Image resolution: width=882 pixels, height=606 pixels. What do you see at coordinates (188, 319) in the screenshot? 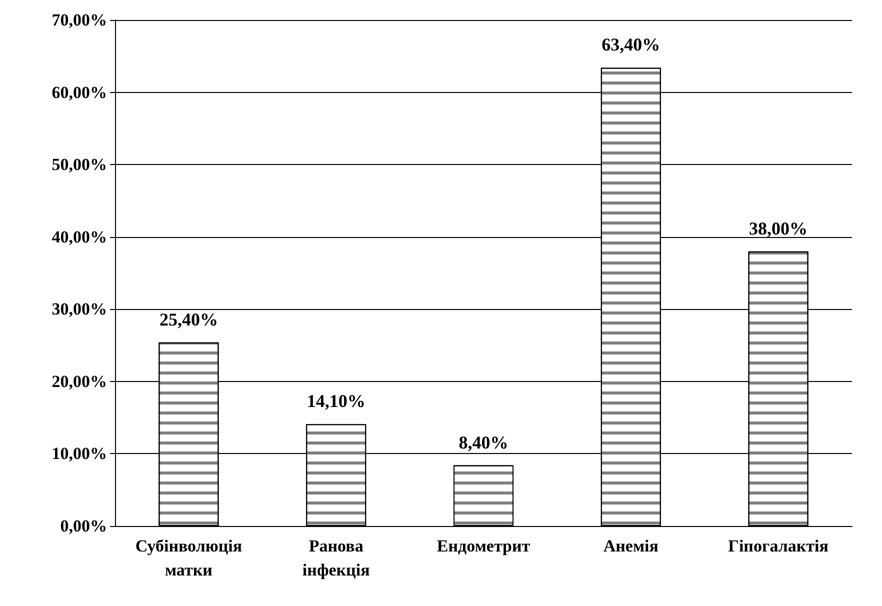
I see `data-label: 25,40%` at bounding box center [188, 319].